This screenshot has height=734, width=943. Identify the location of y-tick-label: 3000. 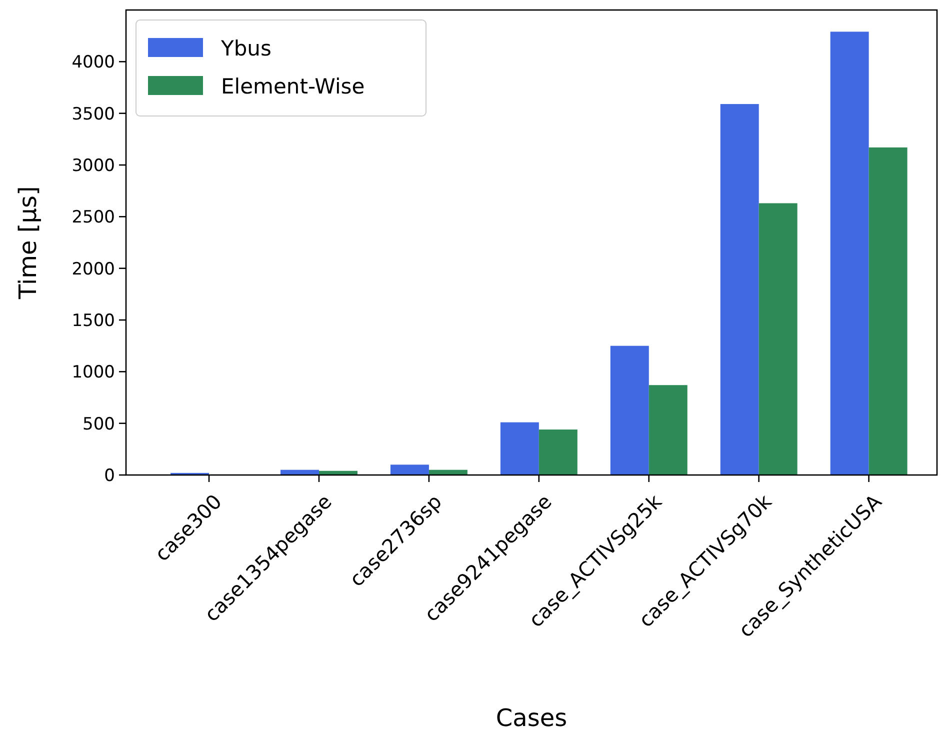
(93, 166).